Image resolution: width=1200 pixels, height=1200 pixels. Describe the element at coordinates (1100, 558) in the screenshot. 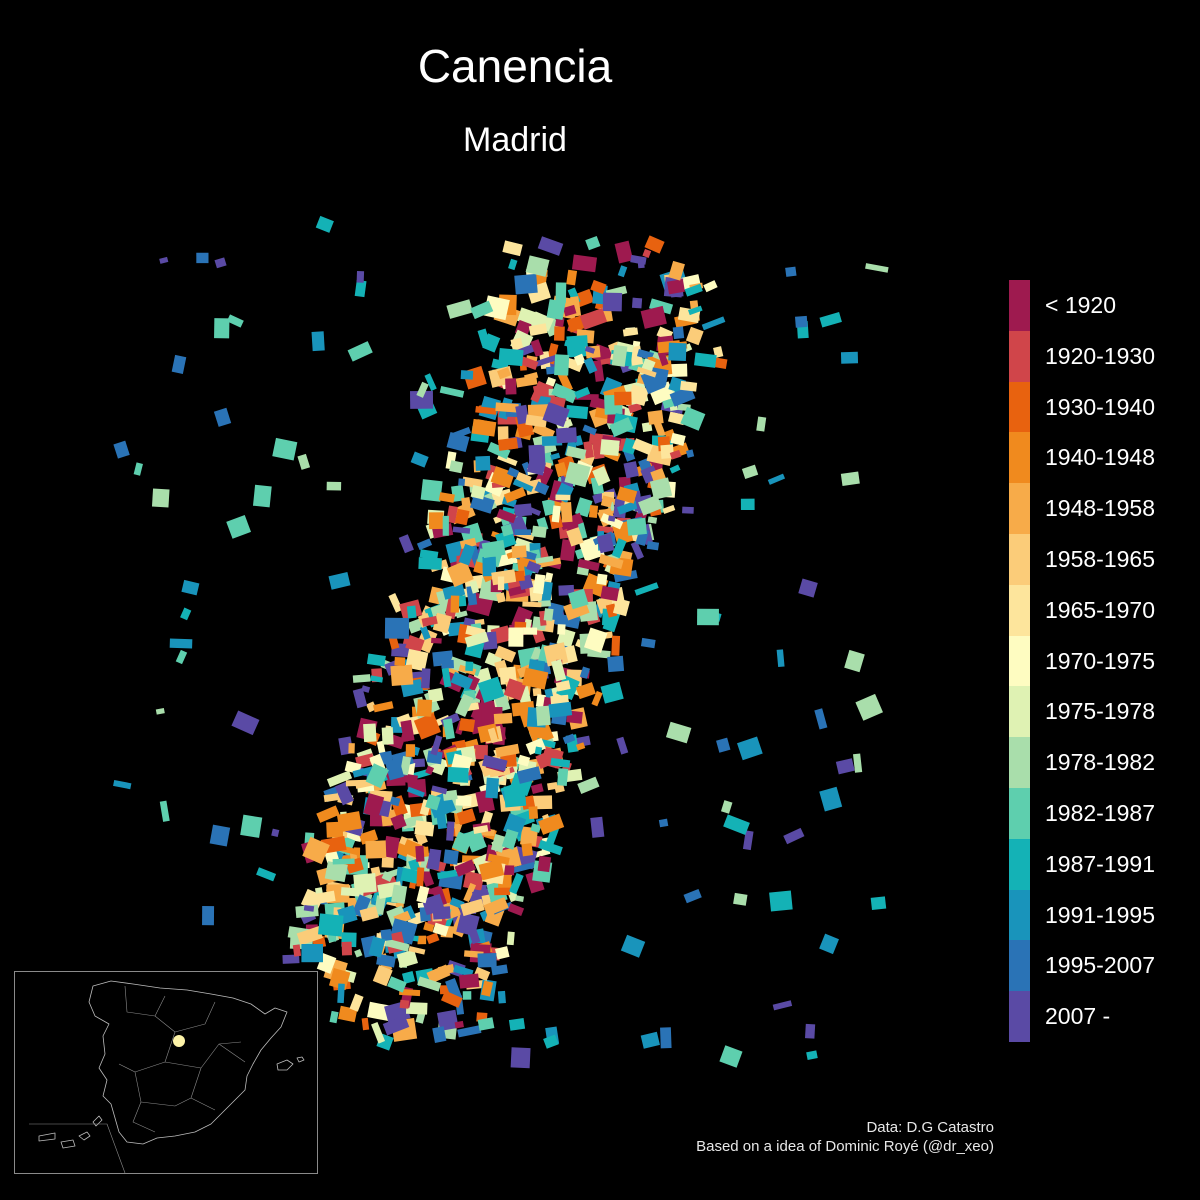

I see `legend-label: 1958-1965` at that location.